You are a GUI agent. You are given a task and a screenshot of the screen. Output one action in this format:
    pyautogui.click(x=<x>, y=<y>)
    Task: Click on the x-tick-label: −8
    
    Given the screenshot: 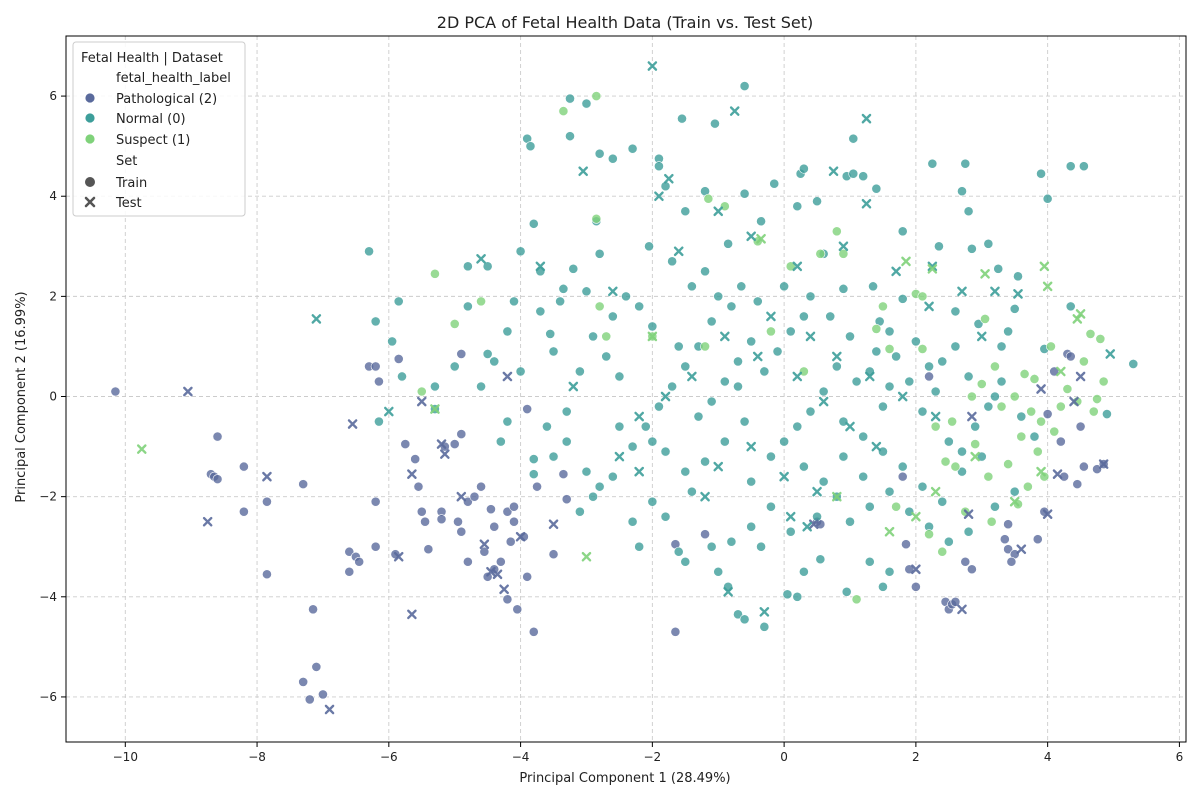 What is the action you would take?
    pyautogui.click(x=257, y=757)
    